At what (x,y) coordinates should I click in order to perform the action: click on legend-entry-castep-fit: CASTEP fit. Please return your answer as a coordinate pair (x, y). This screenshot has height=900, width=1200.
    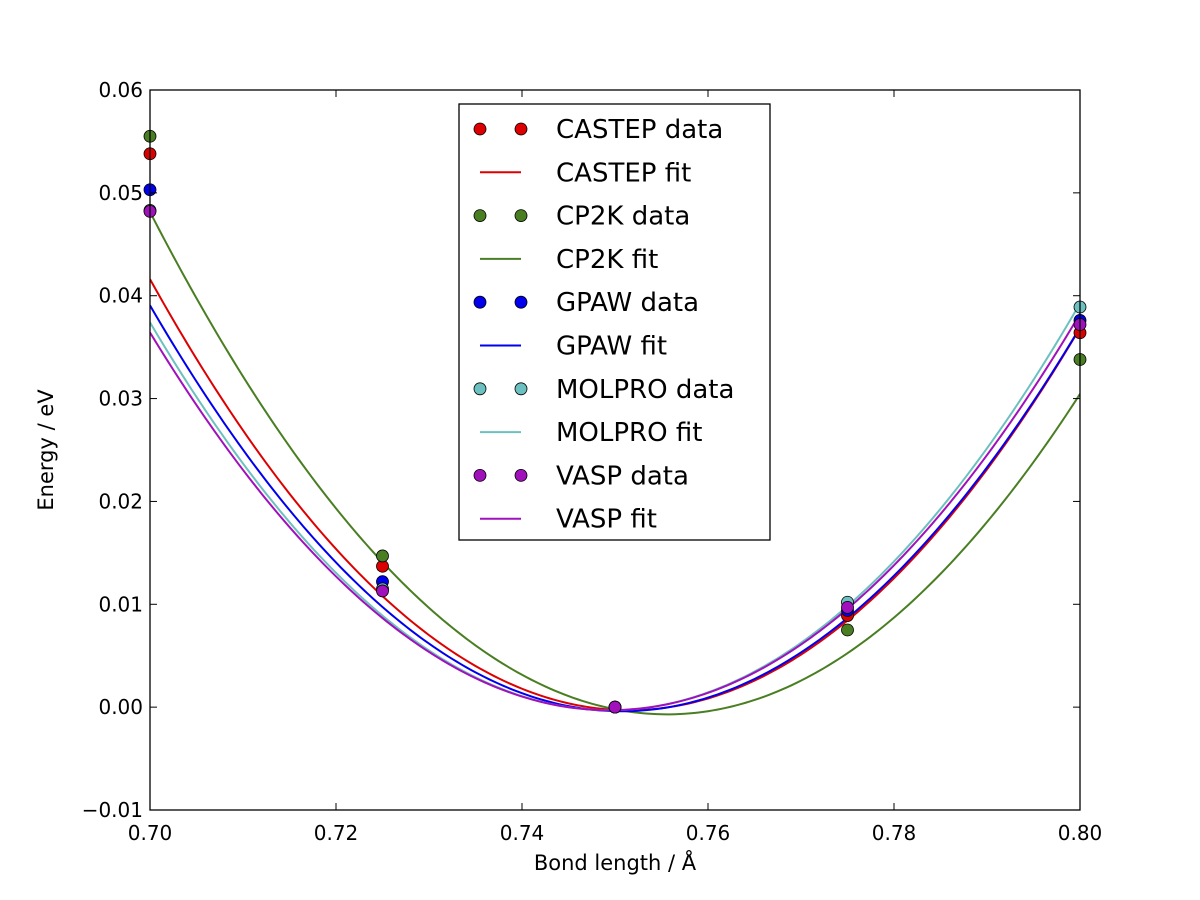
    Looking at the image, I should click on (585, 173).